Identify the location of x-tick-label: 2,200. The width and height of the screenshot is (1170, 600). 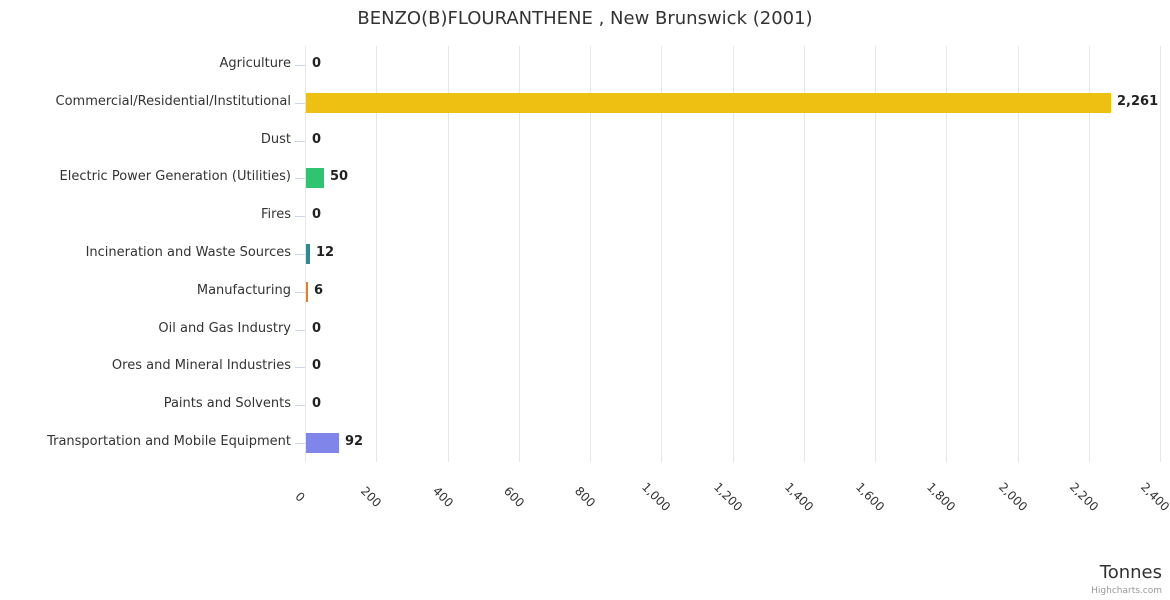
(1084, 497).